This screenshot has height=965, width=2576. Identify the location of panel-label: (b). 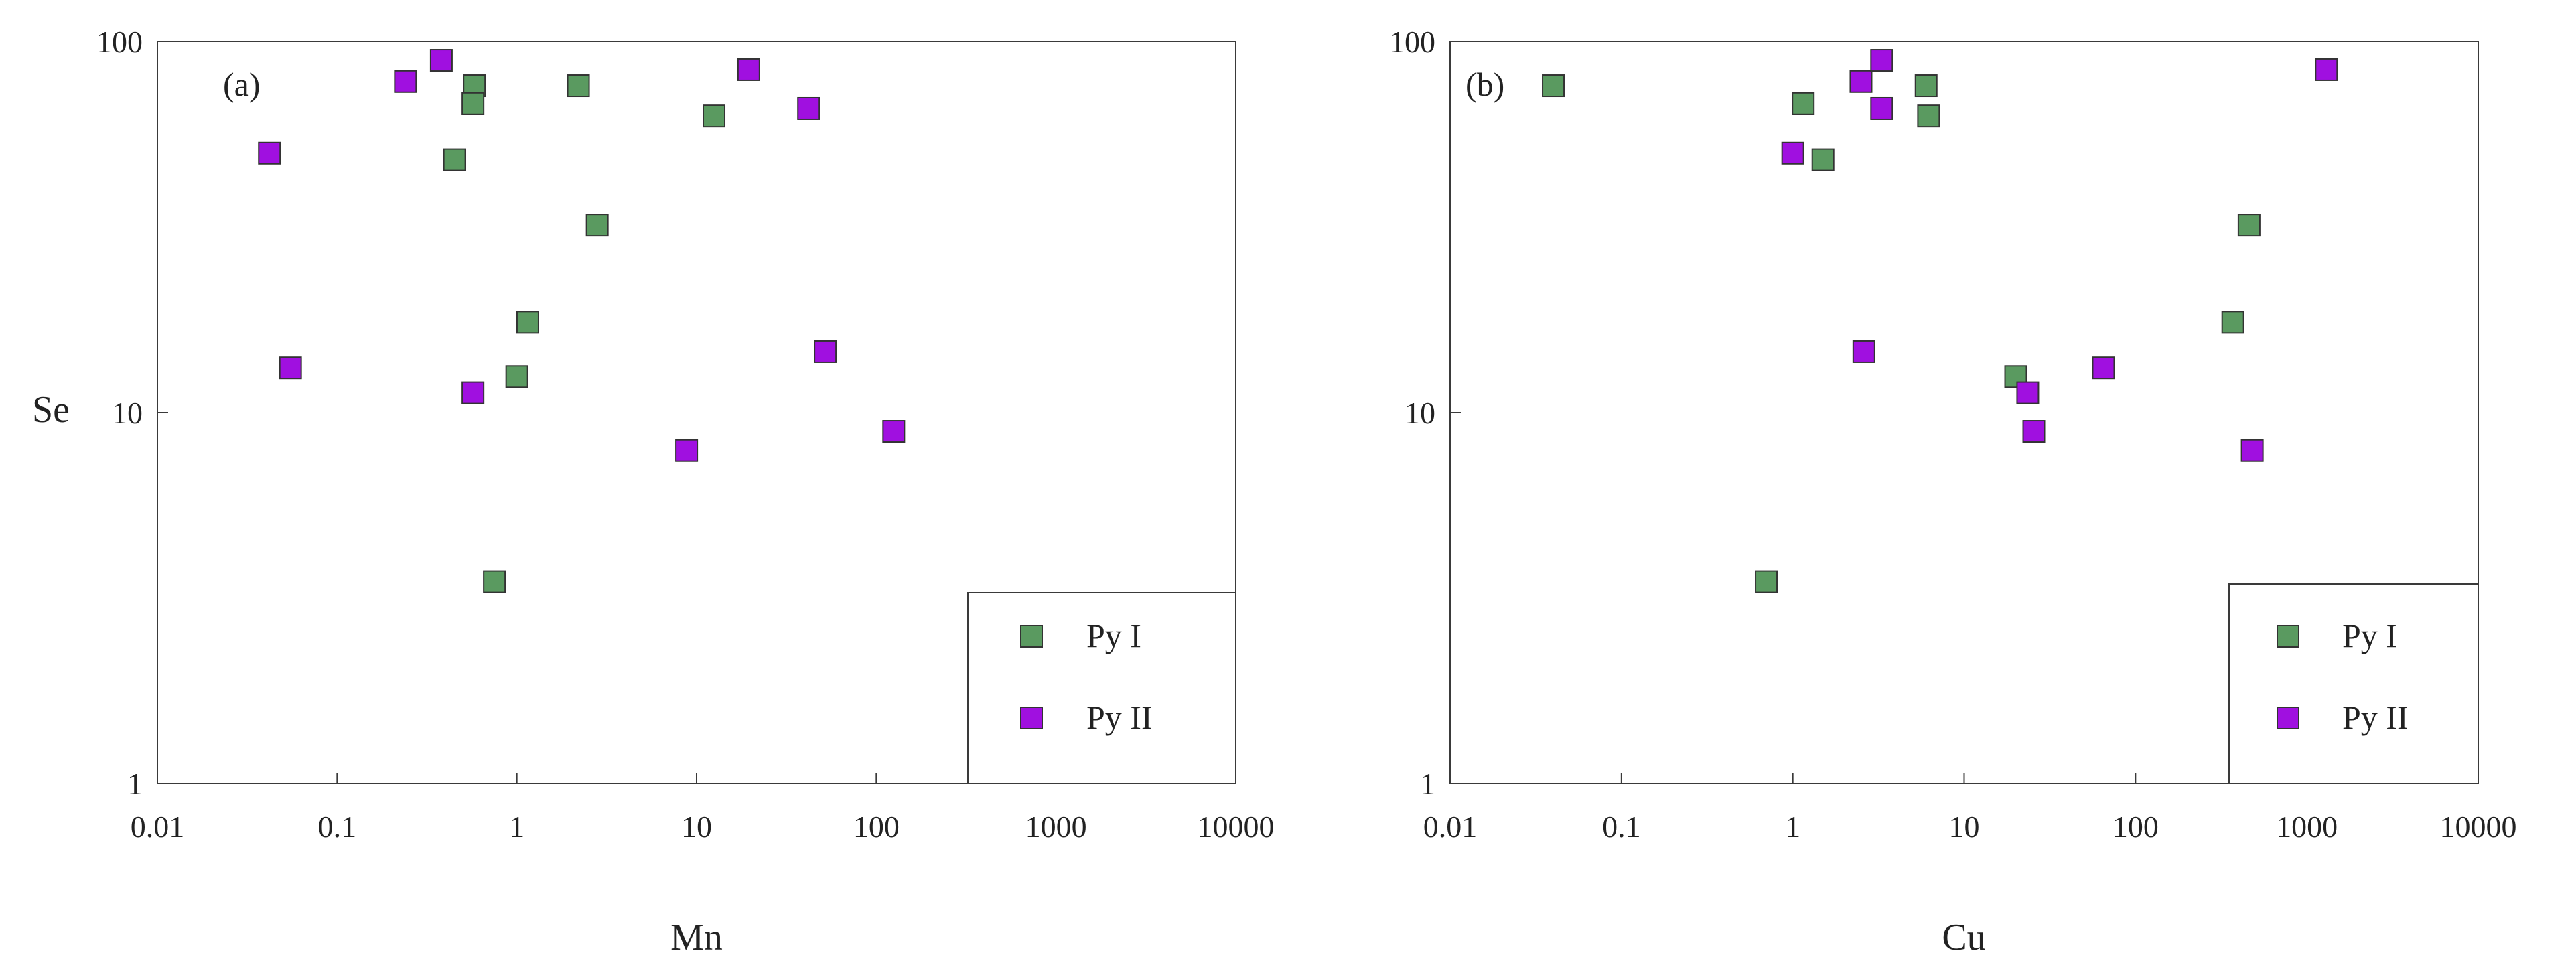
(1484, 84).